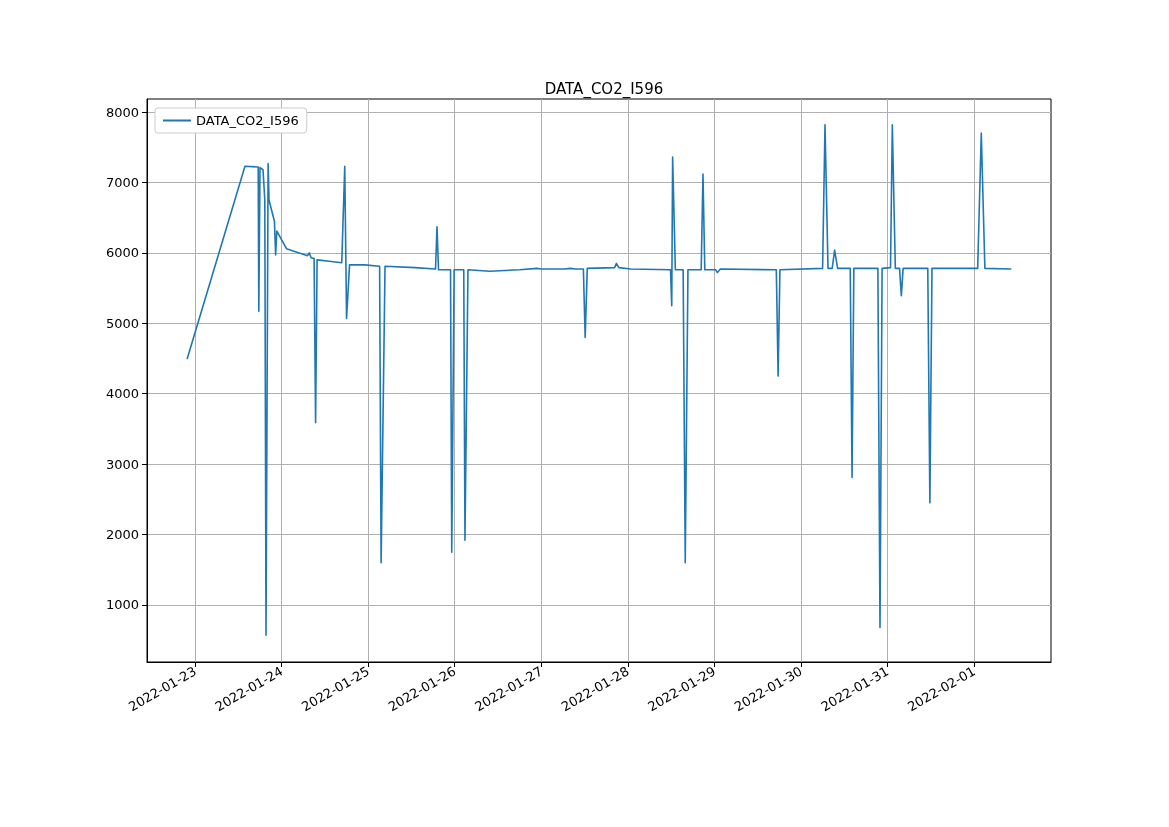  Describe the element at coordinates (122, 605) in the screenshot. I see `y-tick-label: 1000` at that location.